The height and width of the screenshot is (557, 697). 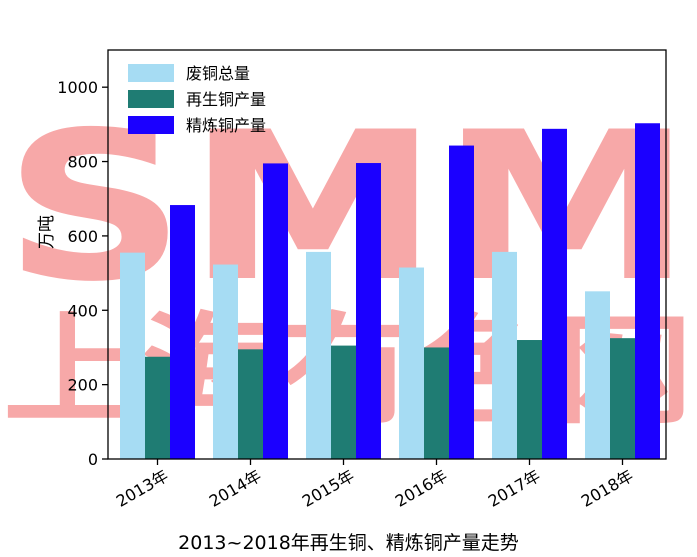 What do you see at coordinates (77, 87) in the screenshot?
I see `y-tick-label-5: 1000` at bounding box center [77, 87].